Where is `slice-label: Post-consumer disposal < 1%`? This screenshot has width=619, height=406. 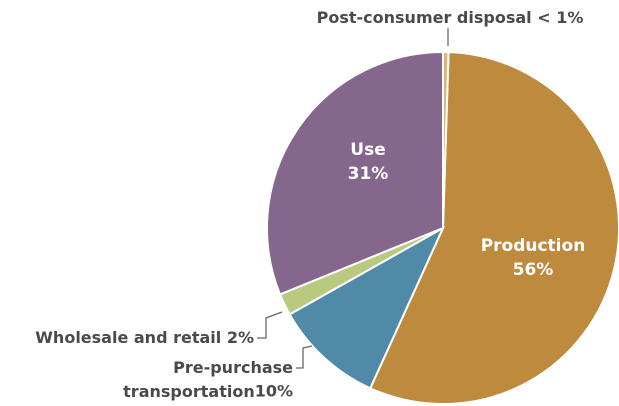 slice-label: Post-consumer disposal < 1% is located at coordinates (450, 17).